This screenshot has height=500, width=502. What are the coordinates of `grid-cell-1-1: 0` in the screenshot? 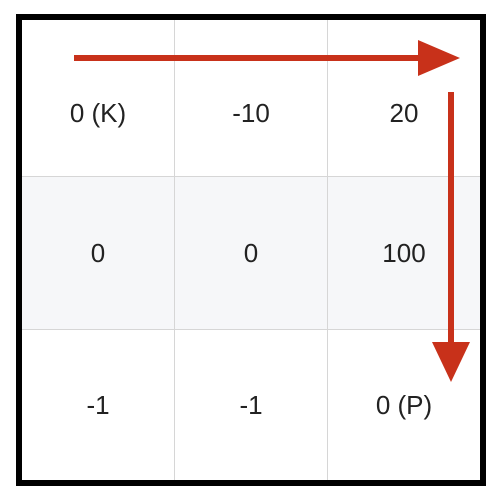 It's located at (251, 253).